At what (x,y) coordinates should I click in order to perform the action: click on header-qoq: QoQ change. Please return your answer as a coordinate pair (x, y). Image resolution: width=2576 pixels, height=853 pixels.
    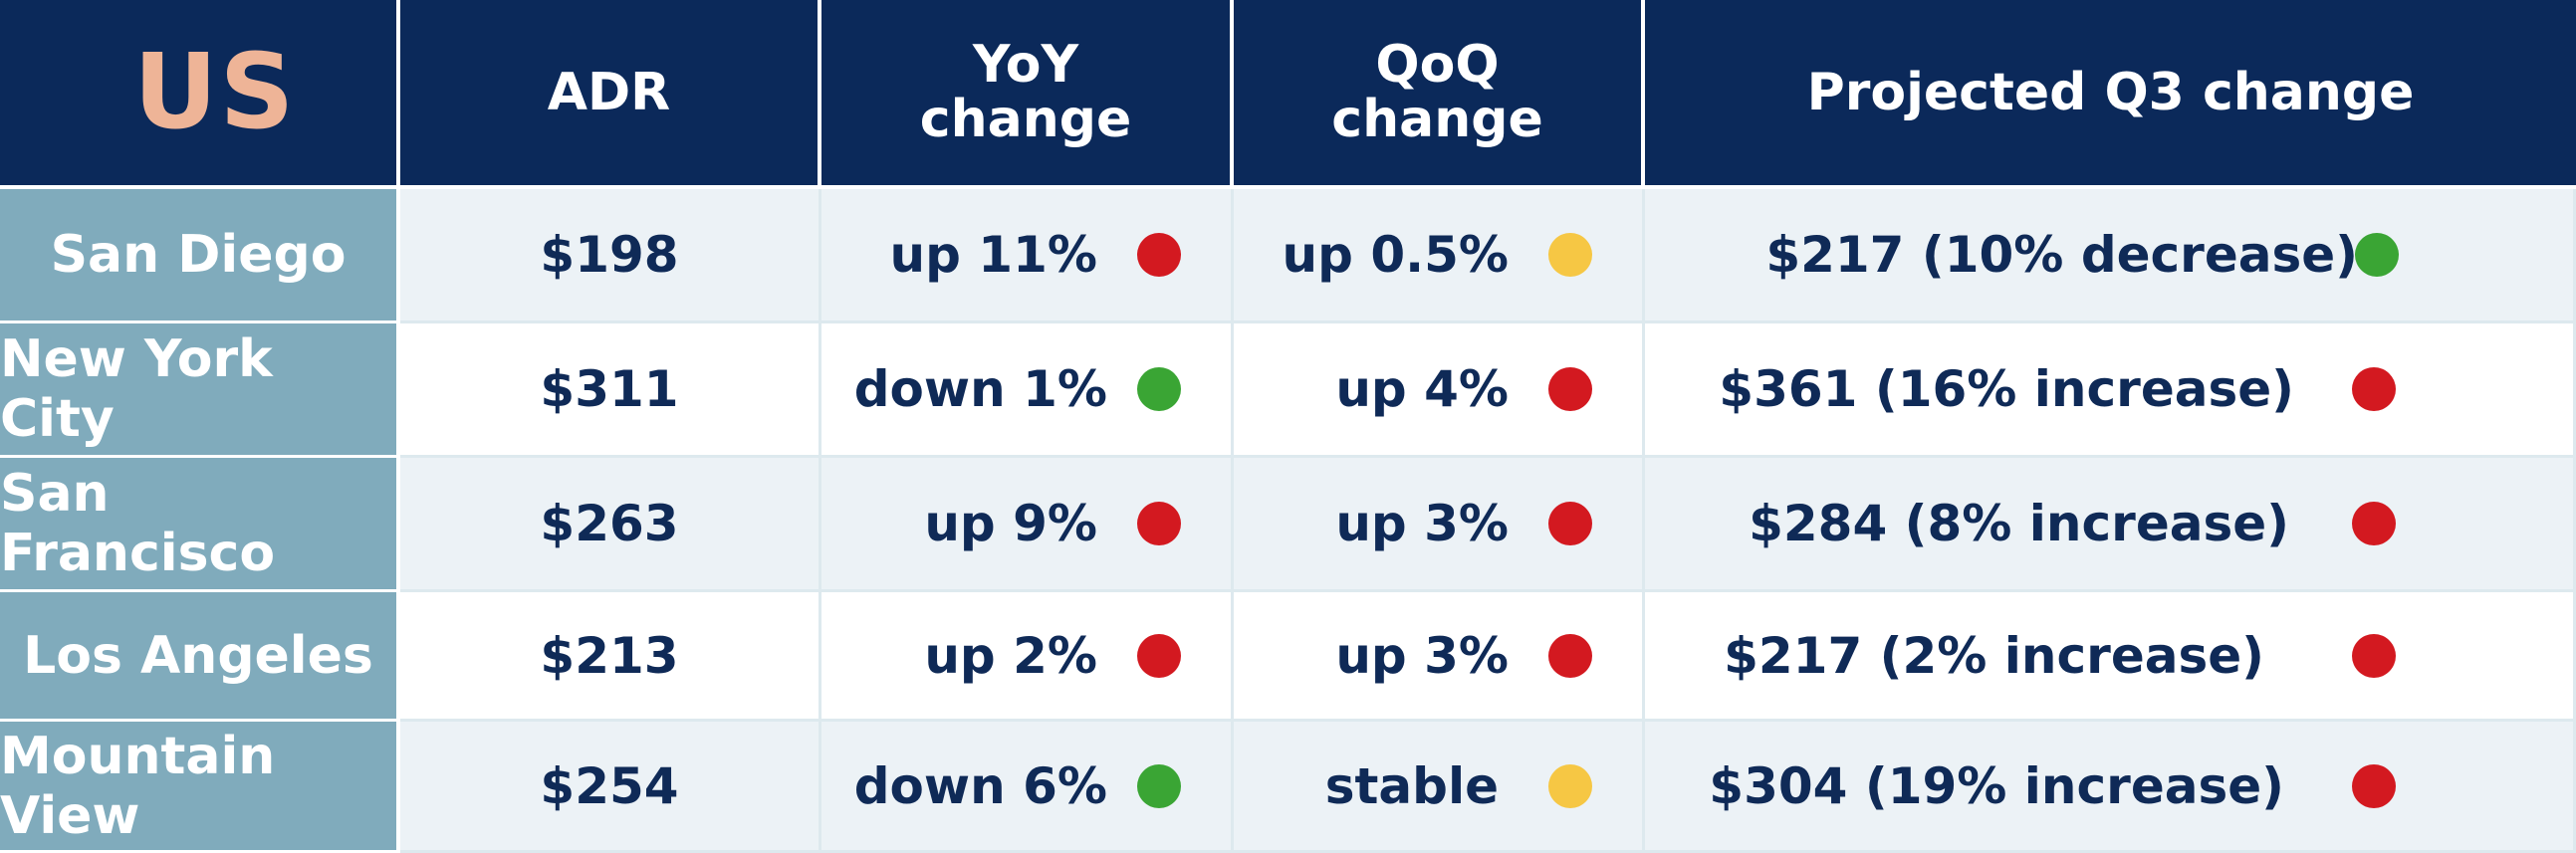
    Looking at the image, I should click on (1439, 94).